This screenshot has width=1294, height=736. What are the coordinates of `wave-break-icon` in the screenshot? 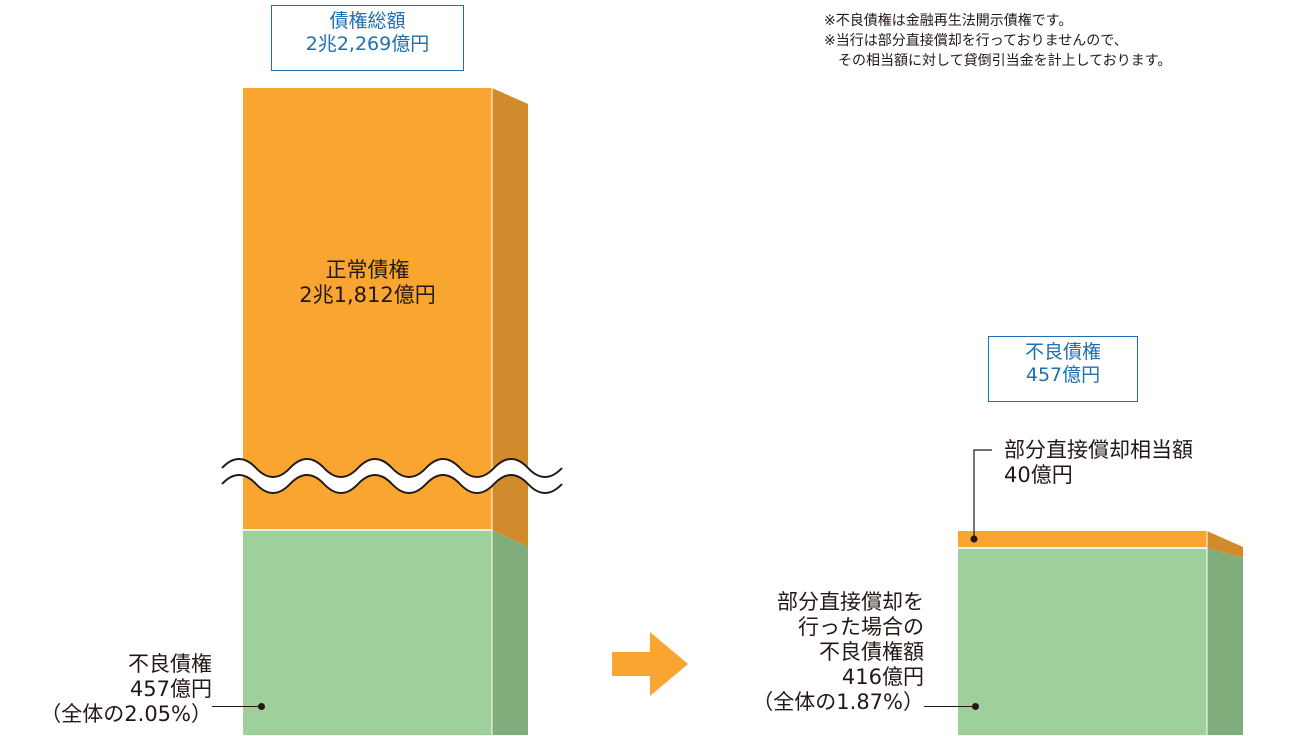 It's located at (392, 476).